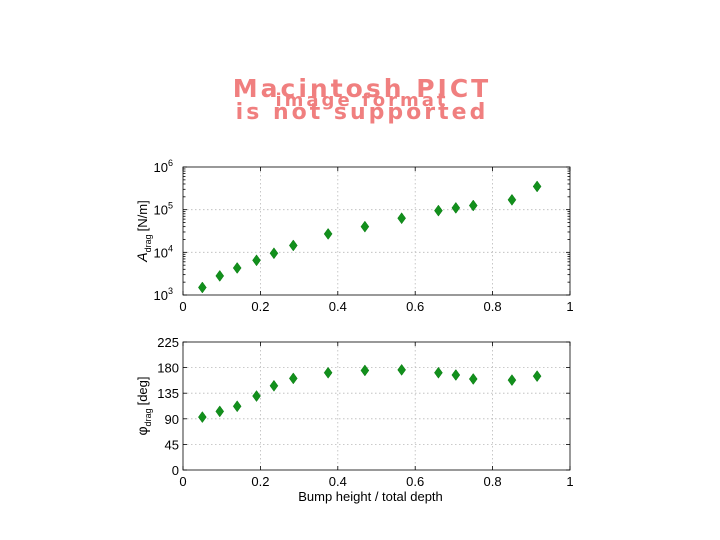  What do you see at coordinates (362, 88) in the screenshot?
I see `banner-line-1: Macintosh PICT` at bounding box center [362, 88].